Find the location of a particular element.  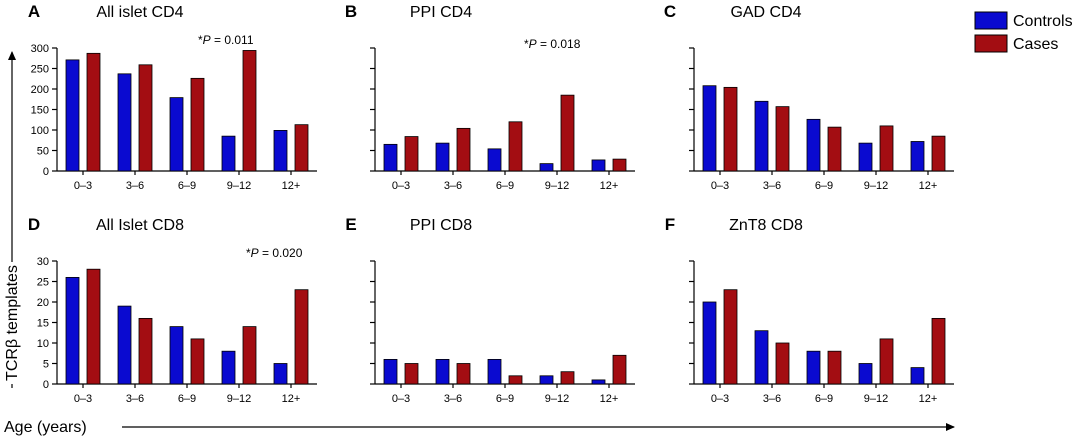

y-tick-label: 0 is located at coordinates (46, 385).